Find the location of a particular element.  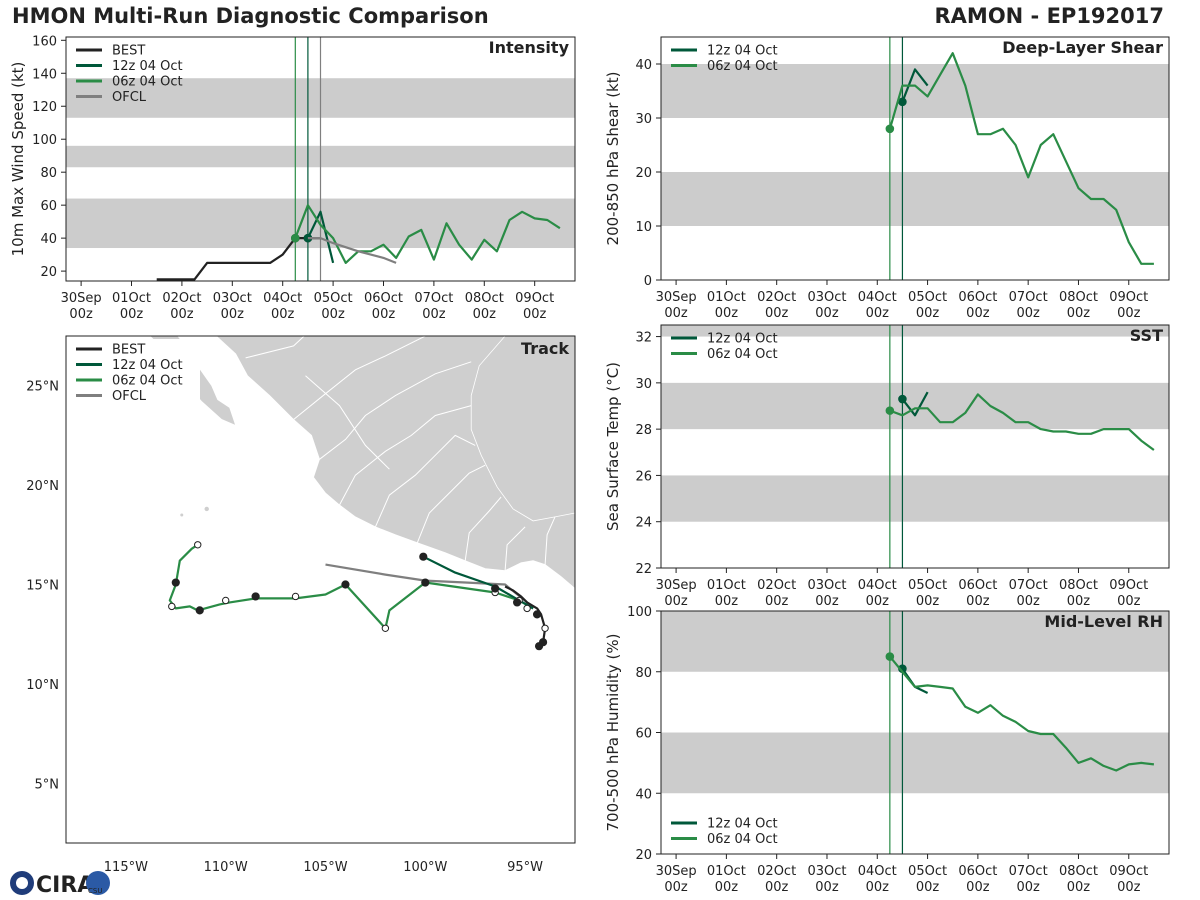

rh-ytick-label-4: 100 is located at coordinates (639, 612).